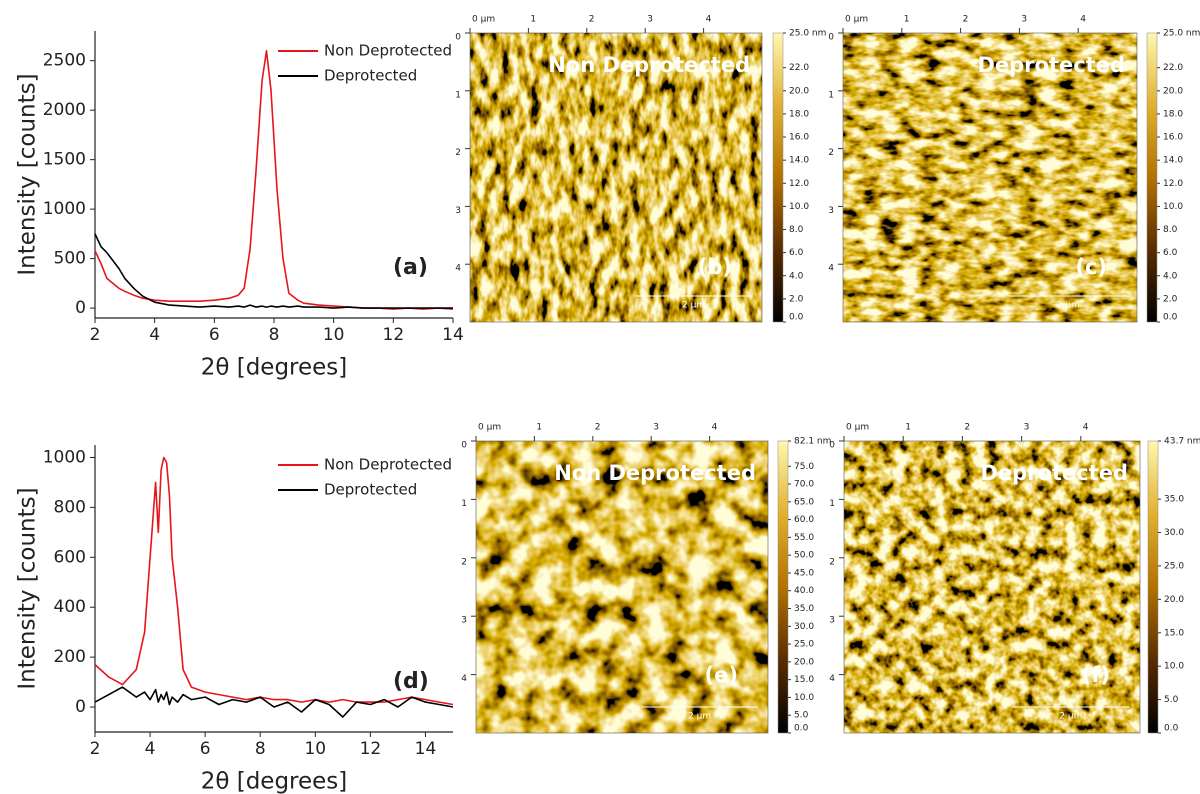 The width and height of the screenshot is (1200, 794). Describe the element at coordinates (70, 557) in the screenshot. I see `y-tick-label: 600` at that location.